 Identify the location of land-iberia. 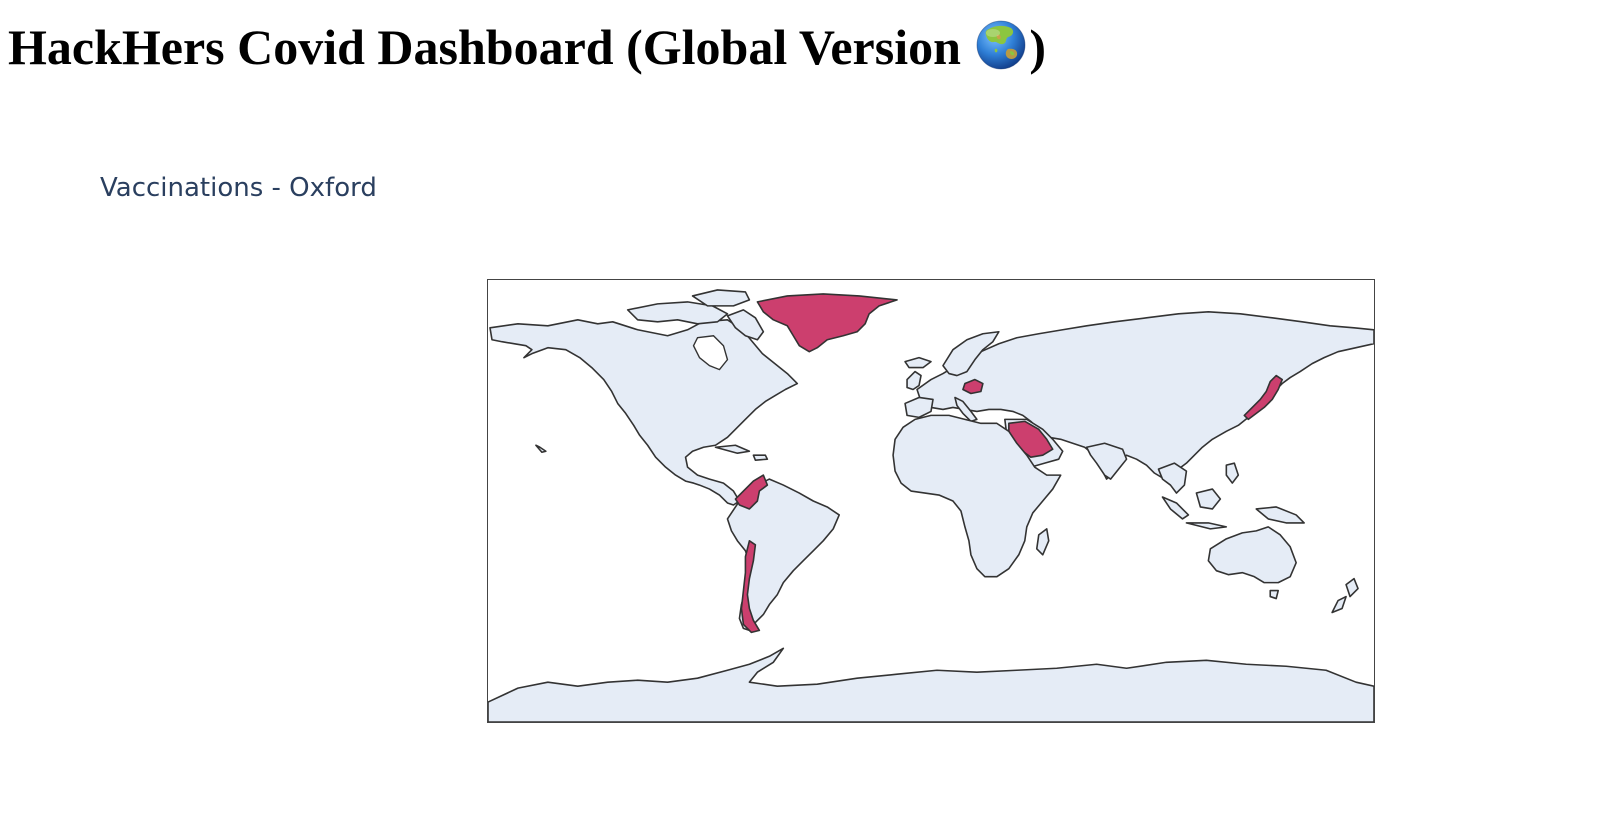
(919, 407).